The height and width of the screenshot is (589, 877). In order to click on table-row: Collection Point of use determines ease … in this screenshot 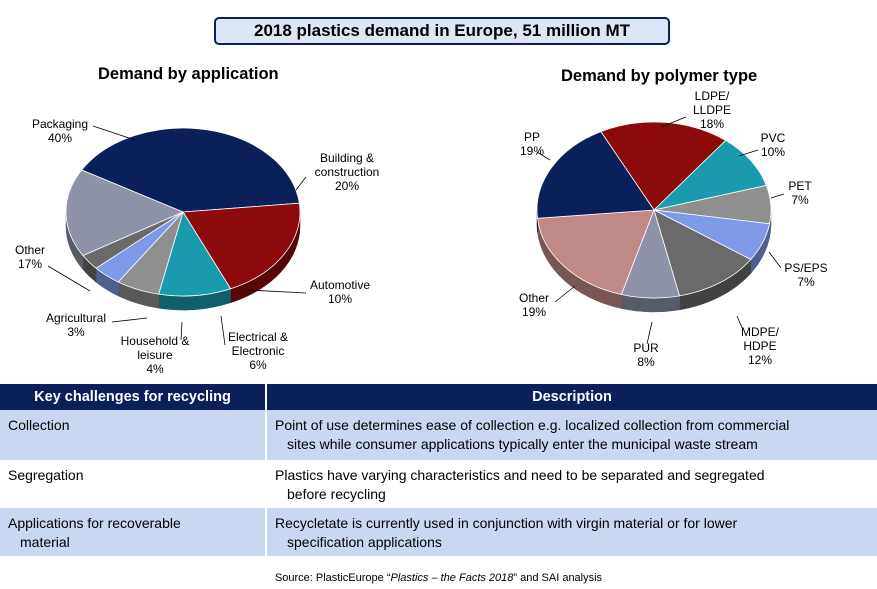, I will do `click(438, 435)`.